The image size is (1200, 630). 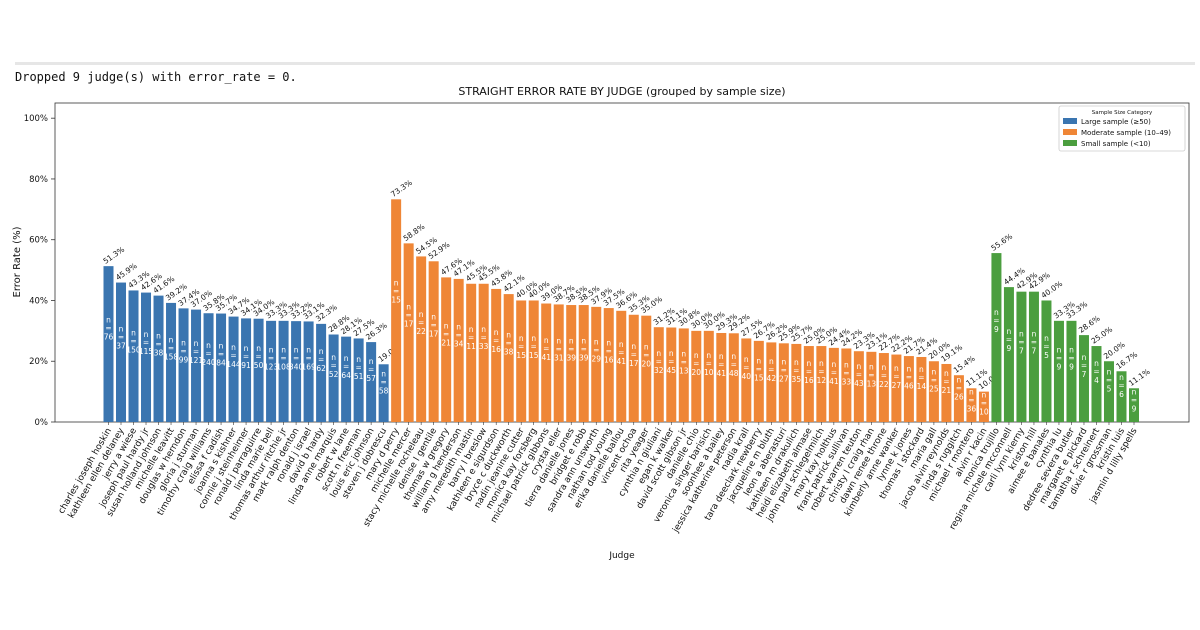 What do you see at coordinates (321, 368) in the screenshot?
I see `bar-n-count: 62` at bounding box center [321, 368].